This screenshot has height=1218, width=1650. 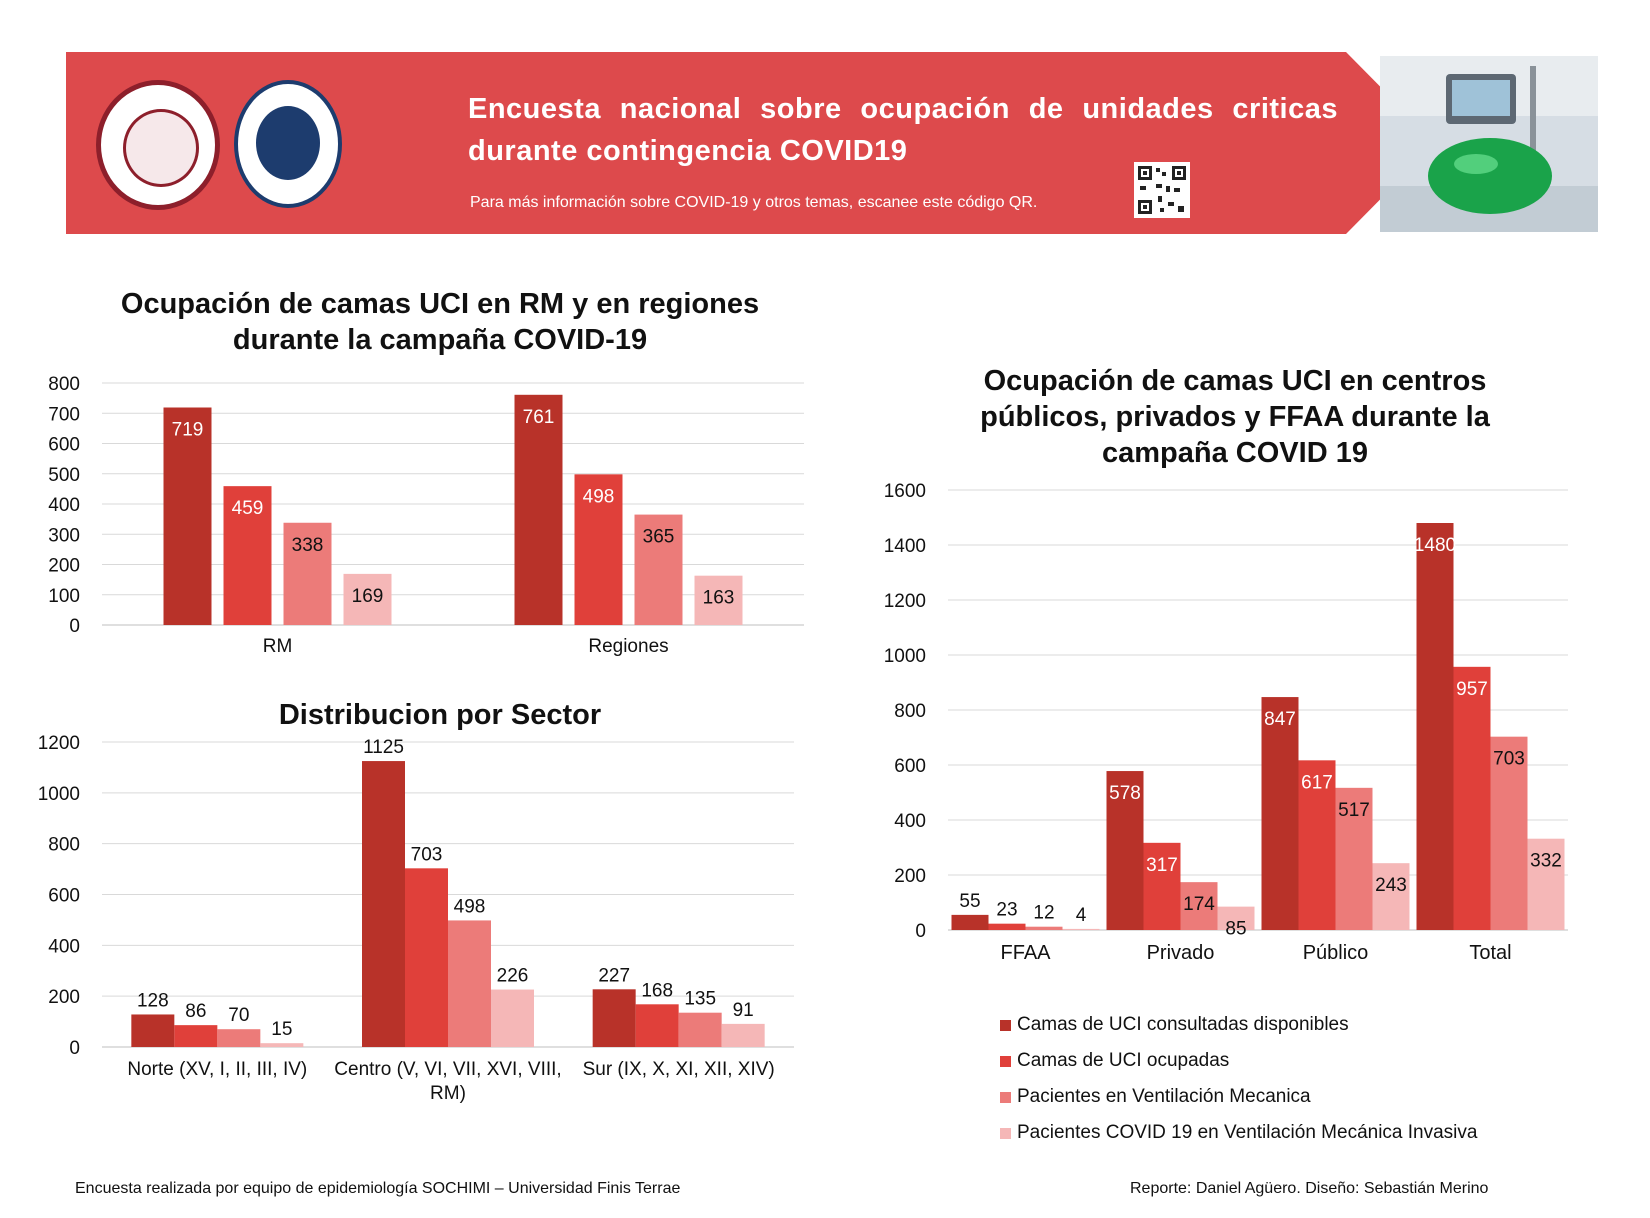 What do you see at coordinates (188, 430) in the screenshot?
I see `data-label: 719` at bounding box center [188, 430].